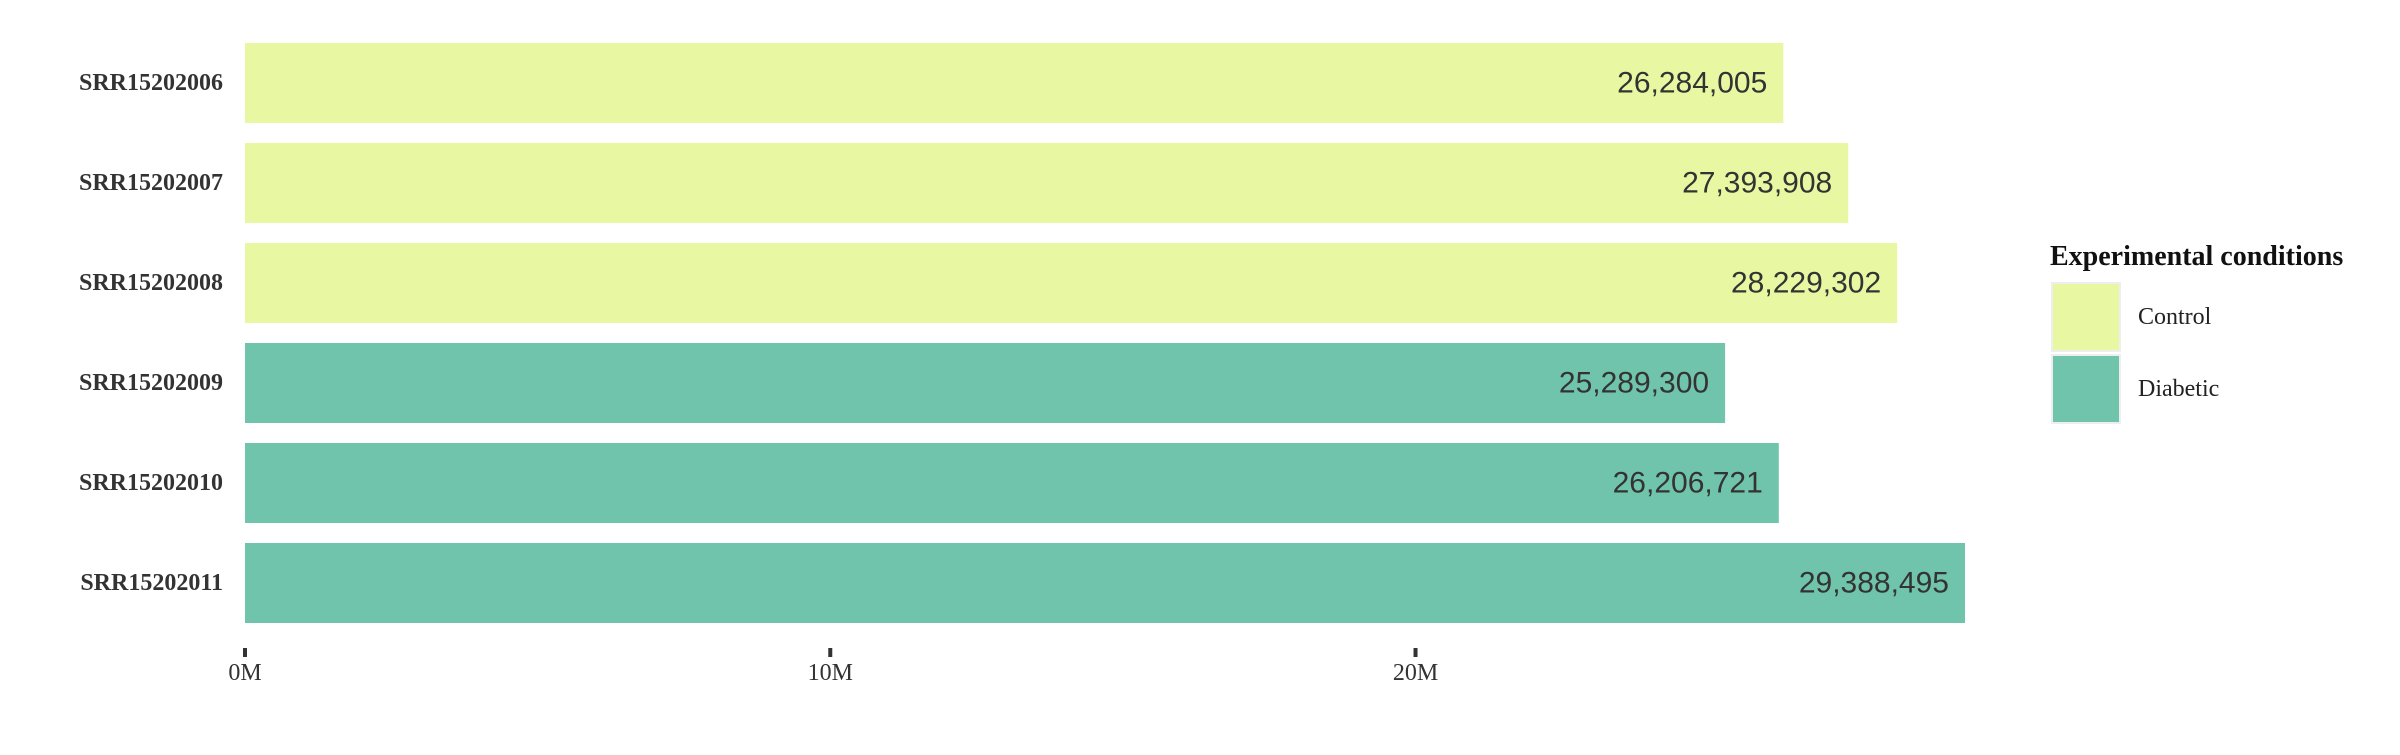  What do you see at coordinates (1071, 283) in the screenshot?
I see `bar-SRR15202008` at bounding box center [1071, 283].